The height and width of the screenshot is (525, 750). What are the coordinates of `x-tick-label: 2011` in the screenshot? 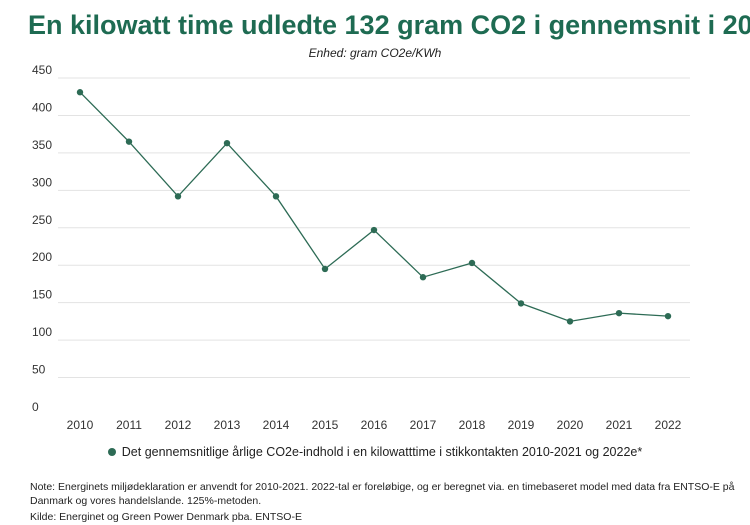 It's located at (129, 425).